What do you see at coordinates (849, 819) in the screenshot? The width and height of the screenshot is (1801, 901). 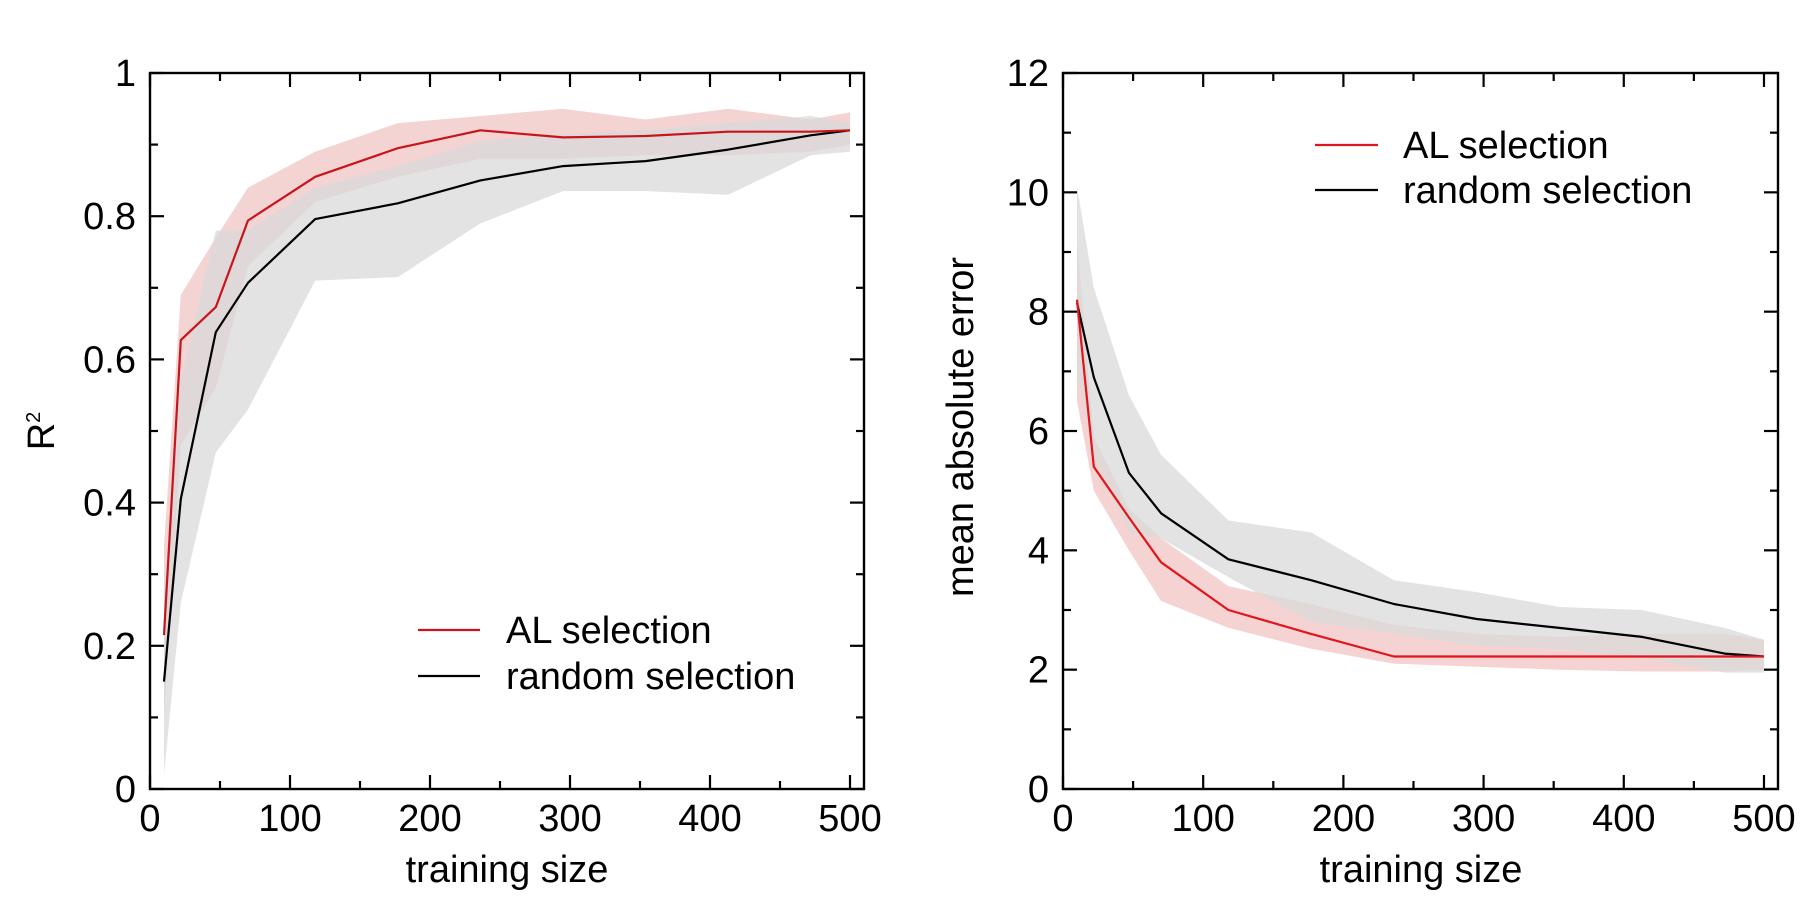 I see `r2-x-tick-label: 500` at bounding box center [849, 819].